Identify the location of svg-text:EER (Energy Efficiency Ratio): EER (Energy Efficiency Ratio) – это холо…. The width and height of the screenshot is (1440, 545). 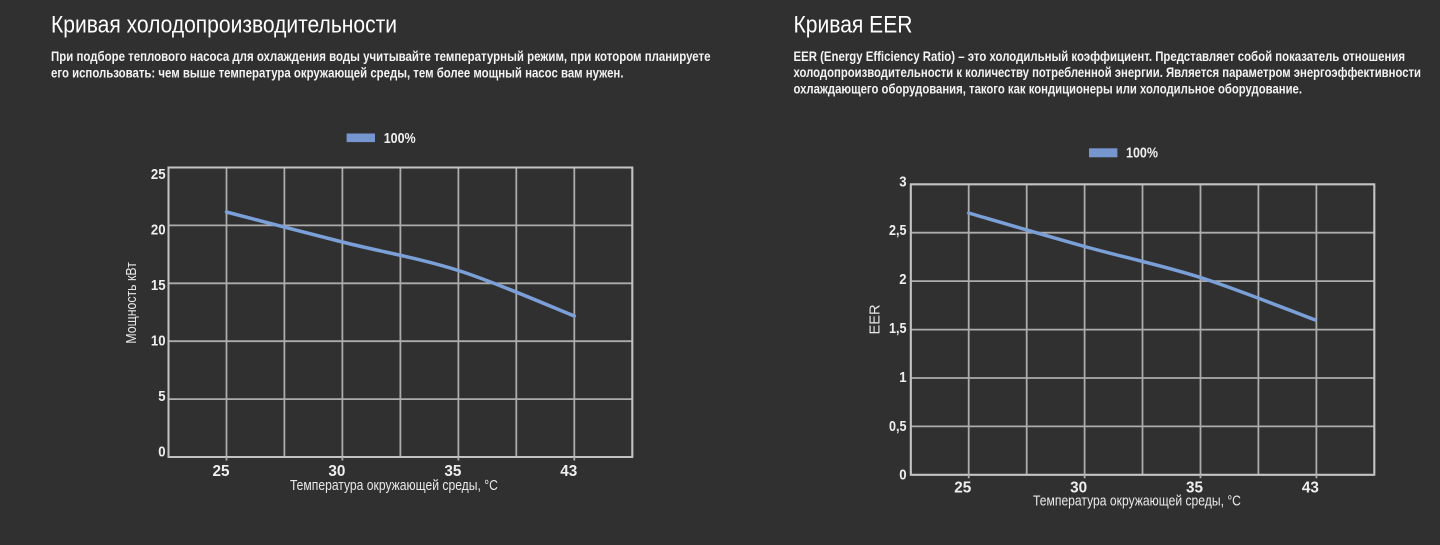
(1100, 56).